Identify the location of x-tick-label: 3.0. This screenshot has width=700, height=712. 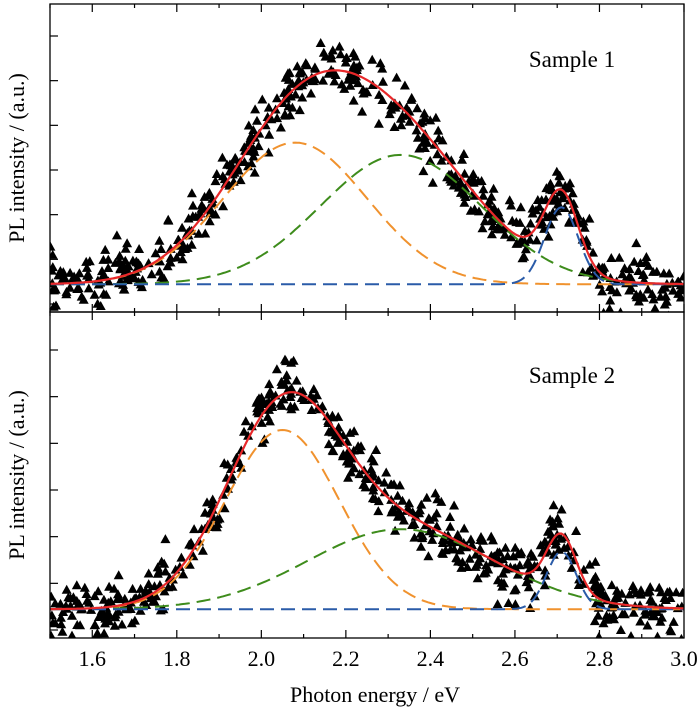
(684, 658).